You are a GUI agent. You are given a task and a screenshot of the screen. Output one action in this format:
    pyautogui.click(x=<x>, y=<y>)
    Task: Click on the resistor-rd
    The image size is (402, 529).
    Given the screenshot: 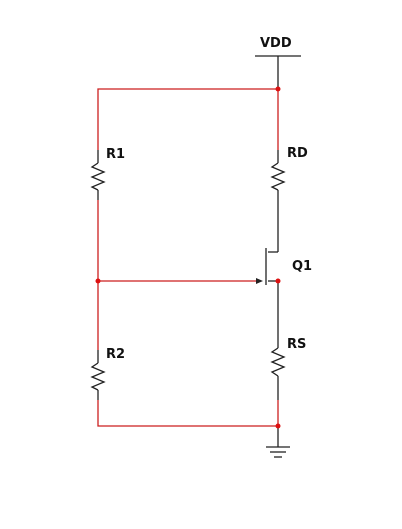 What is the action you would take?
    pyautogui.click(x=278, y=175)
    